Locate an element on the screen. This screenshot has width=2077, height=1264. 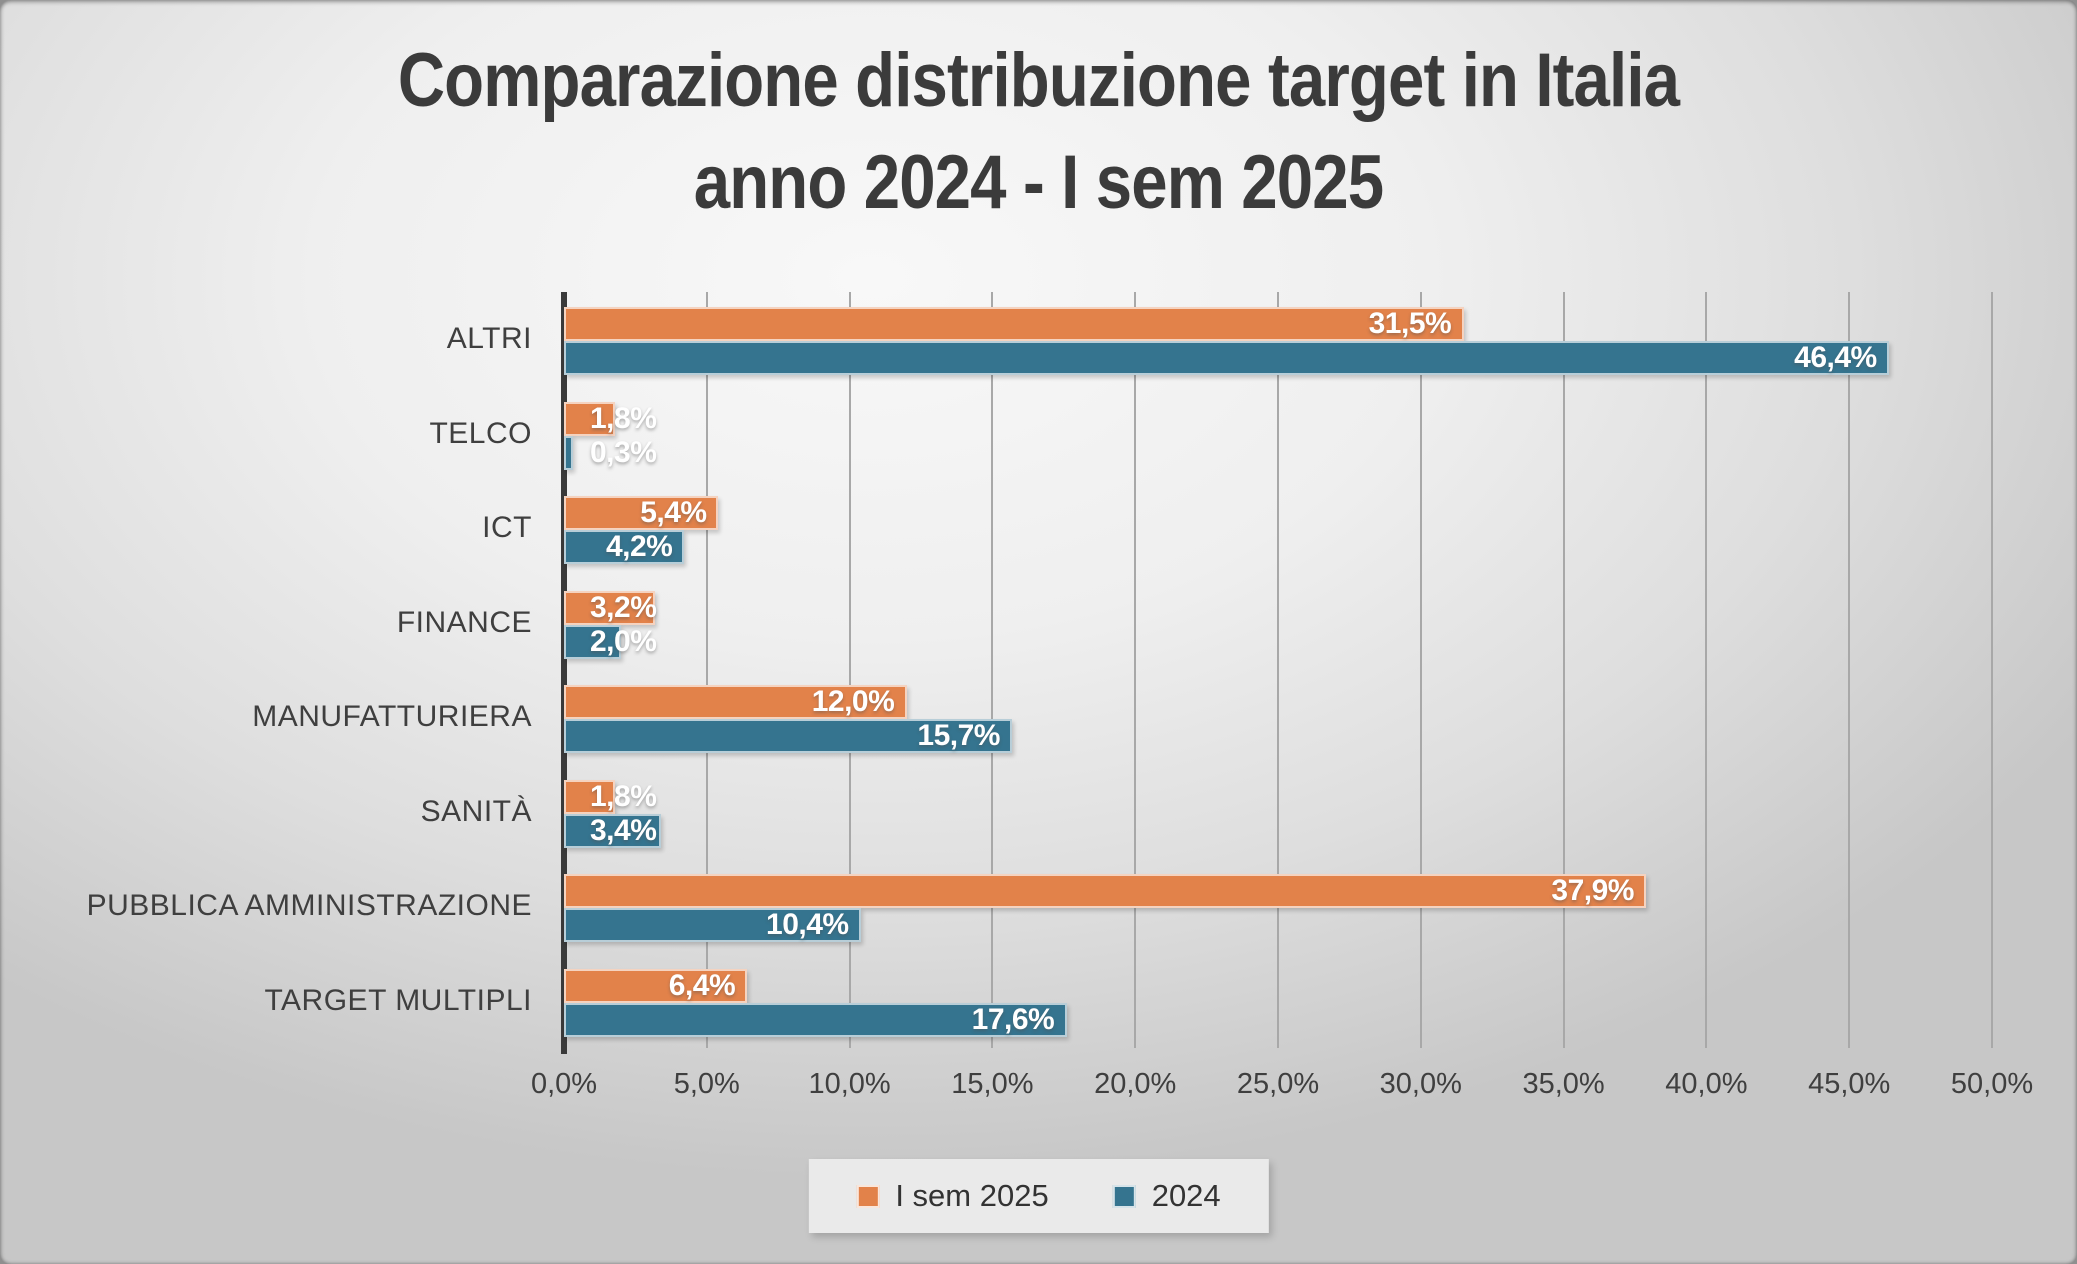
data-label: 15,7% is located at coordinates (958, 735).